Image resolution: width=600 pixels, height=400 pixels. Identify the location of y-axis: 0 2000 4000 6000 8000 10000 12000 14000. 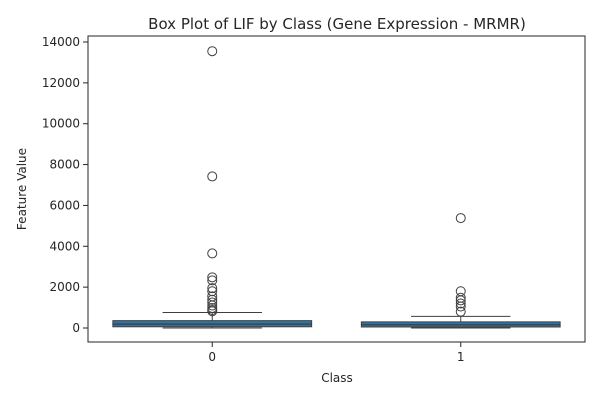
(65, 185).